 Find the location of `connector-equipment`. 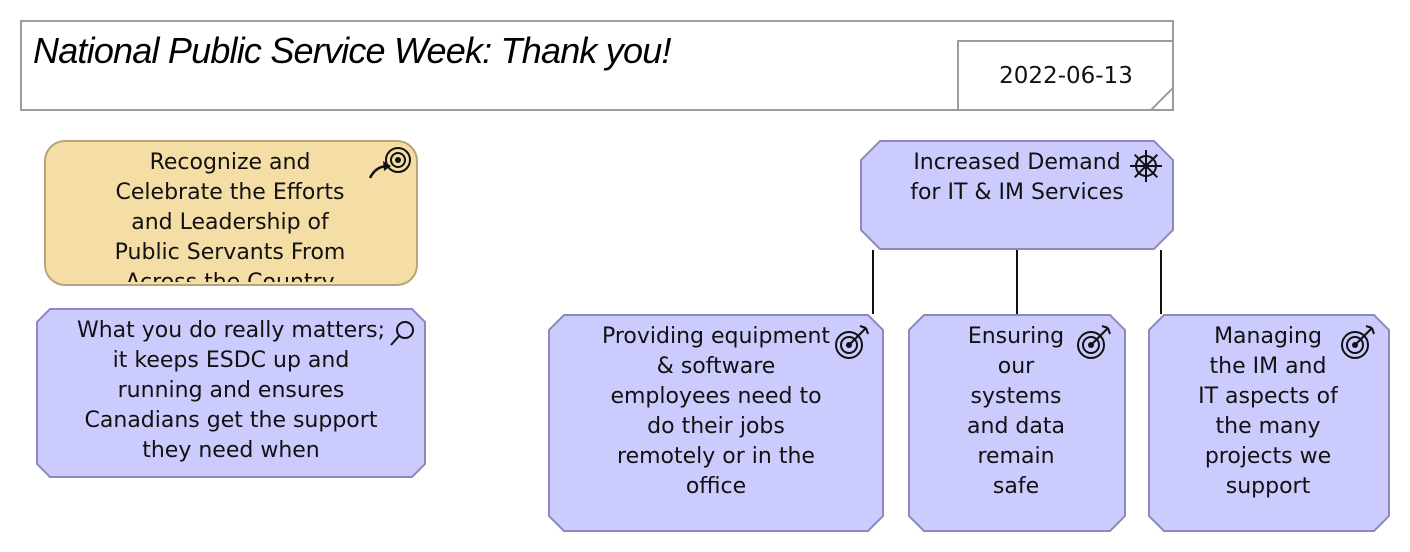

connector-equipment is located at coordinates (873, 282).